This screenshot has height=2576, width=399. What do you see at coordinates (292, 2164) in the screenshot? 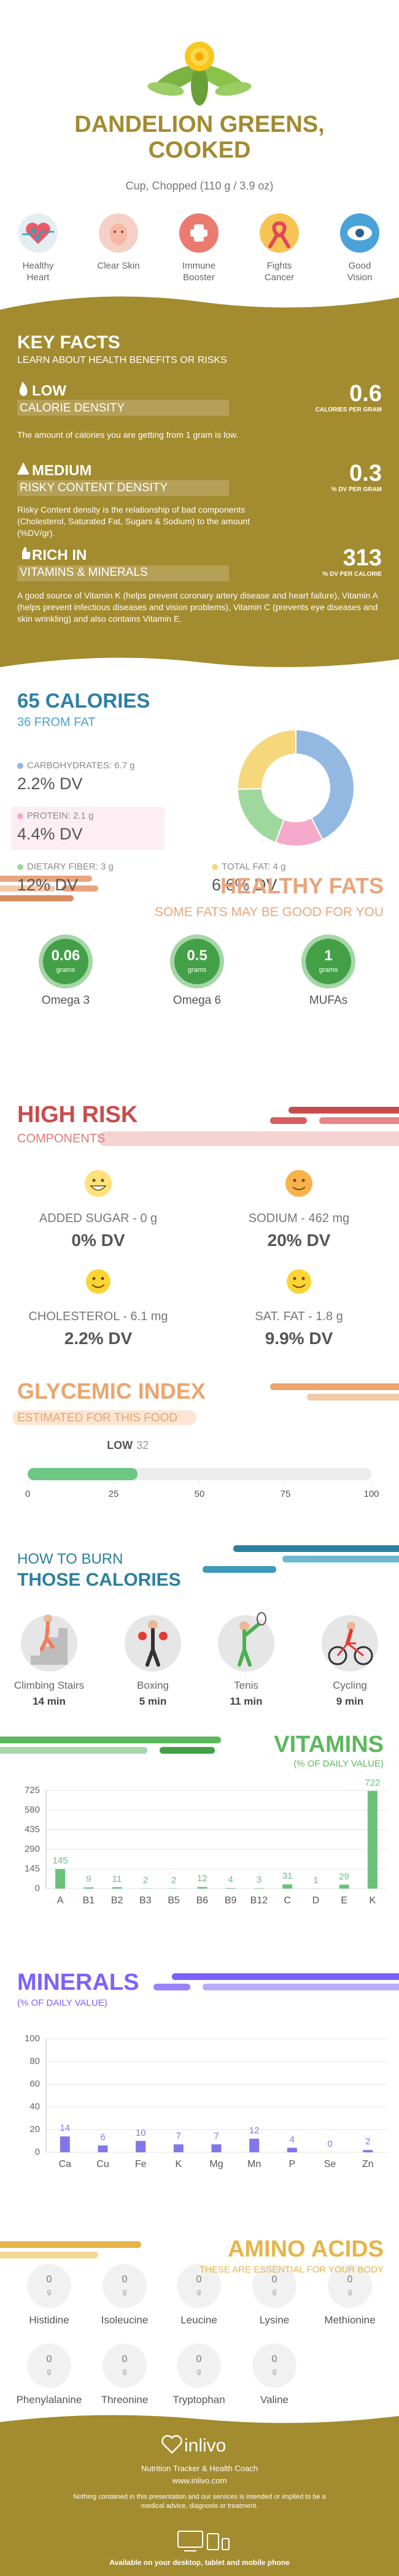
I see `x-tick-label: P` at bounding box center [292, 2164].